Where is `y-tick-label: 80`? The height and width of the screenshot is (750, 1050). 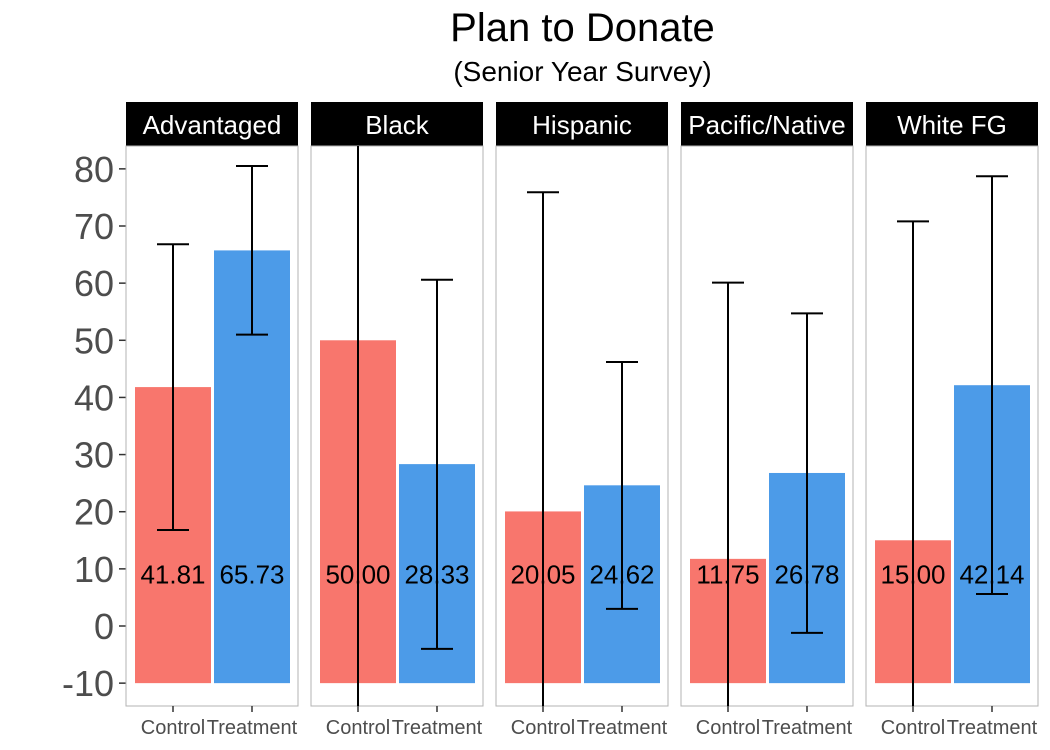
y-tick-label: 80 is located at coordinates (94, 169).